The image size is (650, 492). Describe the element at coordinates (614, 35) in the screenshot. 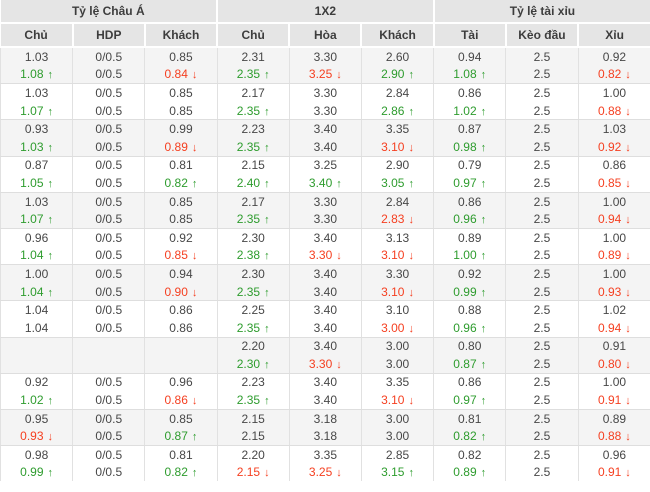

I see `column-header-ou-under: Xỉu` at that location.